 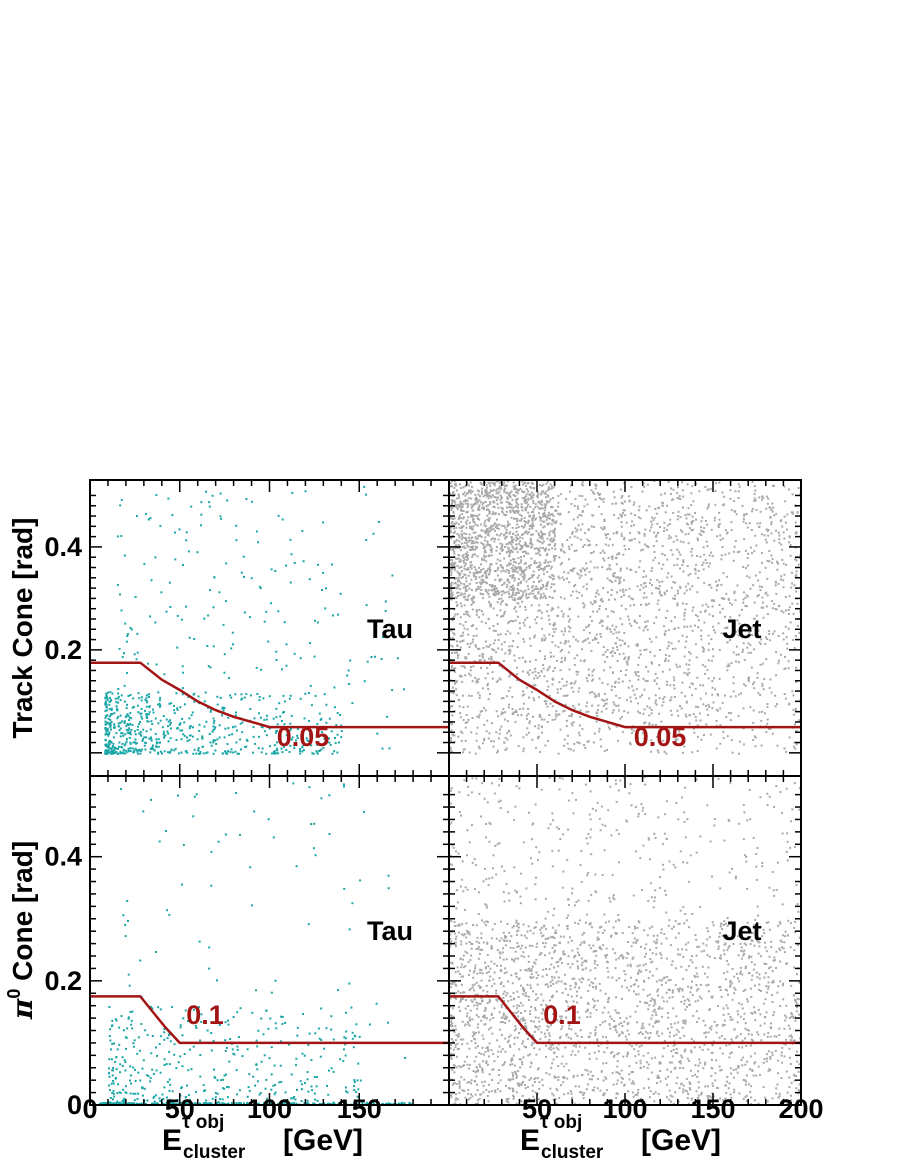 What do you see at coordinates (741, 629) in the screenshot?
I see `panel-label: Jet` at bounding box center [741, 629].